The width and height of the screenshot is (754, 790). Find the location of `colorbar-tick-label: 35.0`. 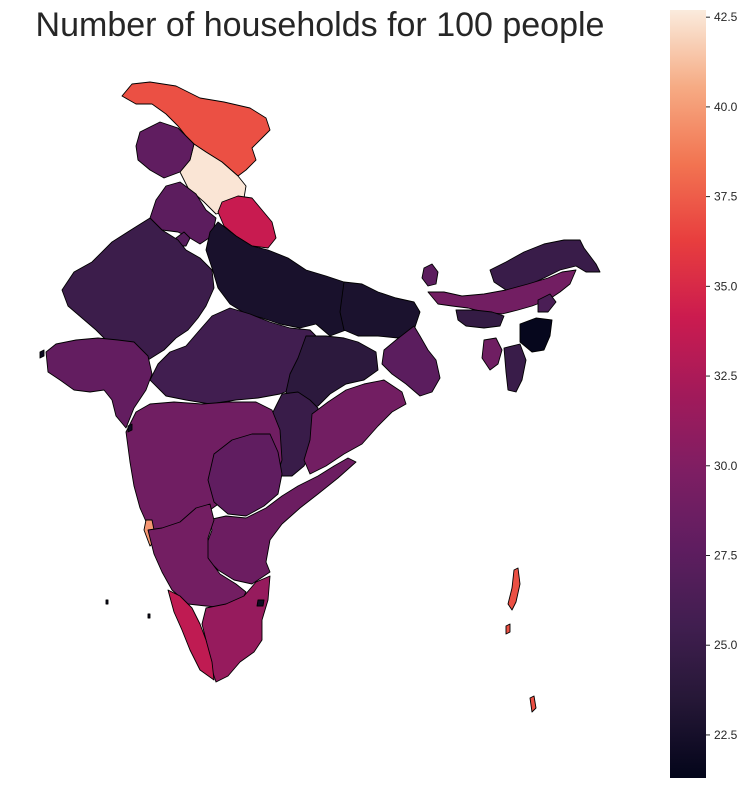

colorbar-tick-label: 35.0 is located at coordinates (726, 286).